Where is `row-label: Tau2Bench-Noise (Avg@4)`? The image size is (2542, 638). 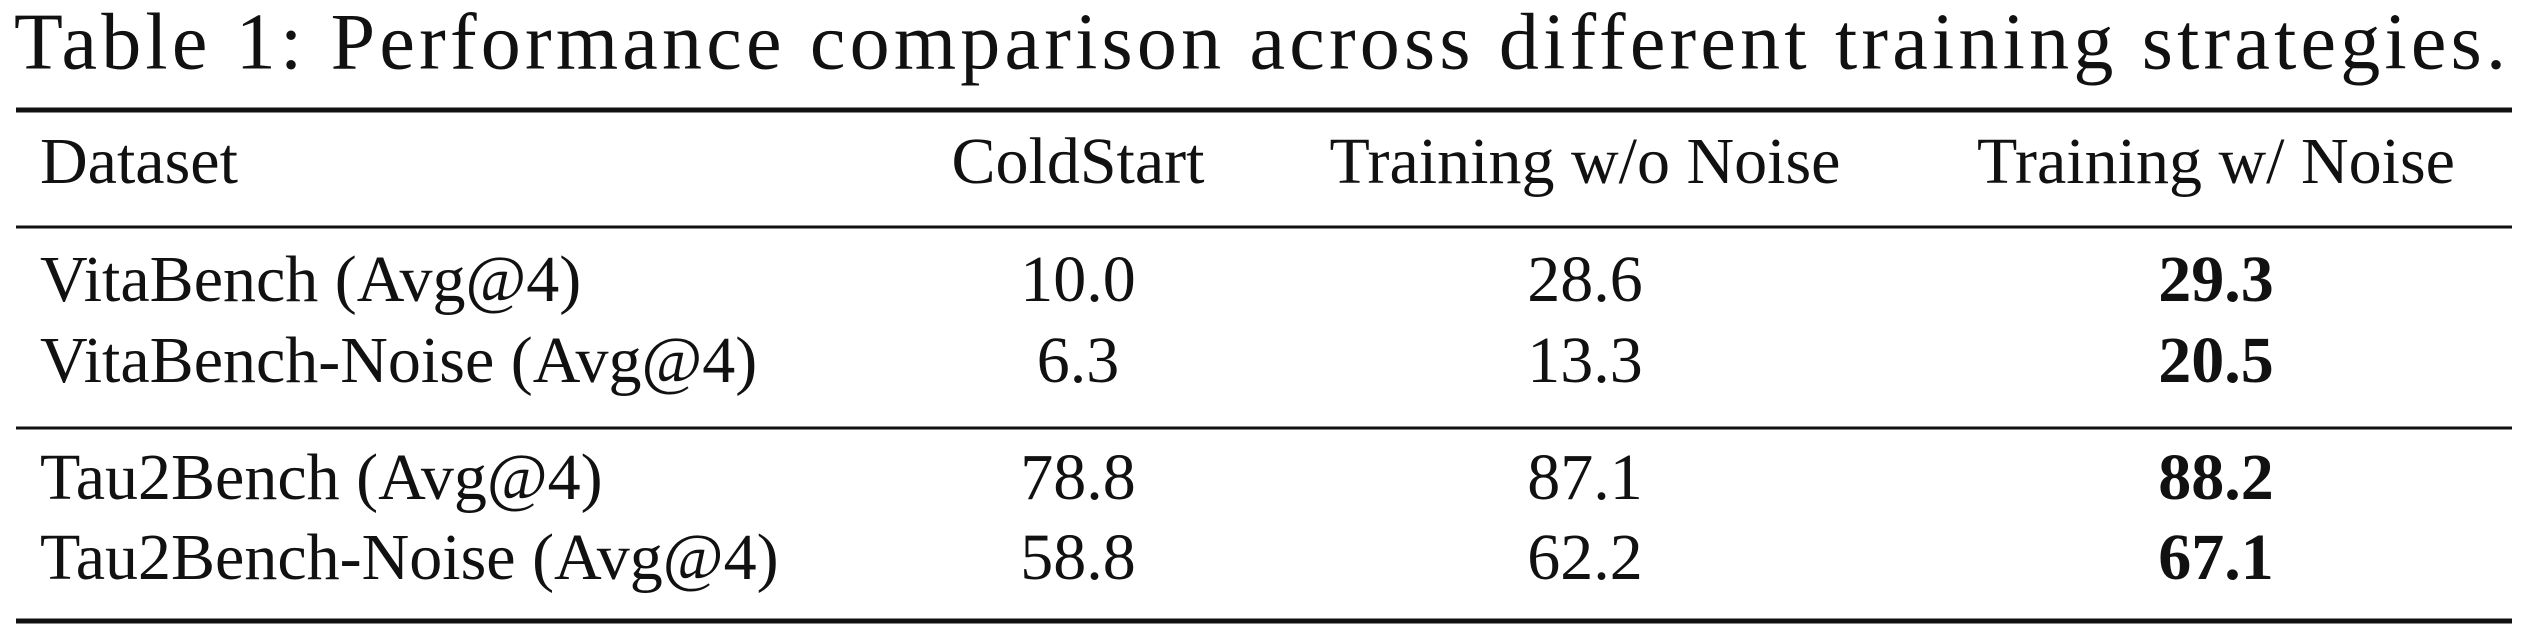 row-label: Tau2Bench-Noise (Avg@4) is located at coordinates (409, 557).